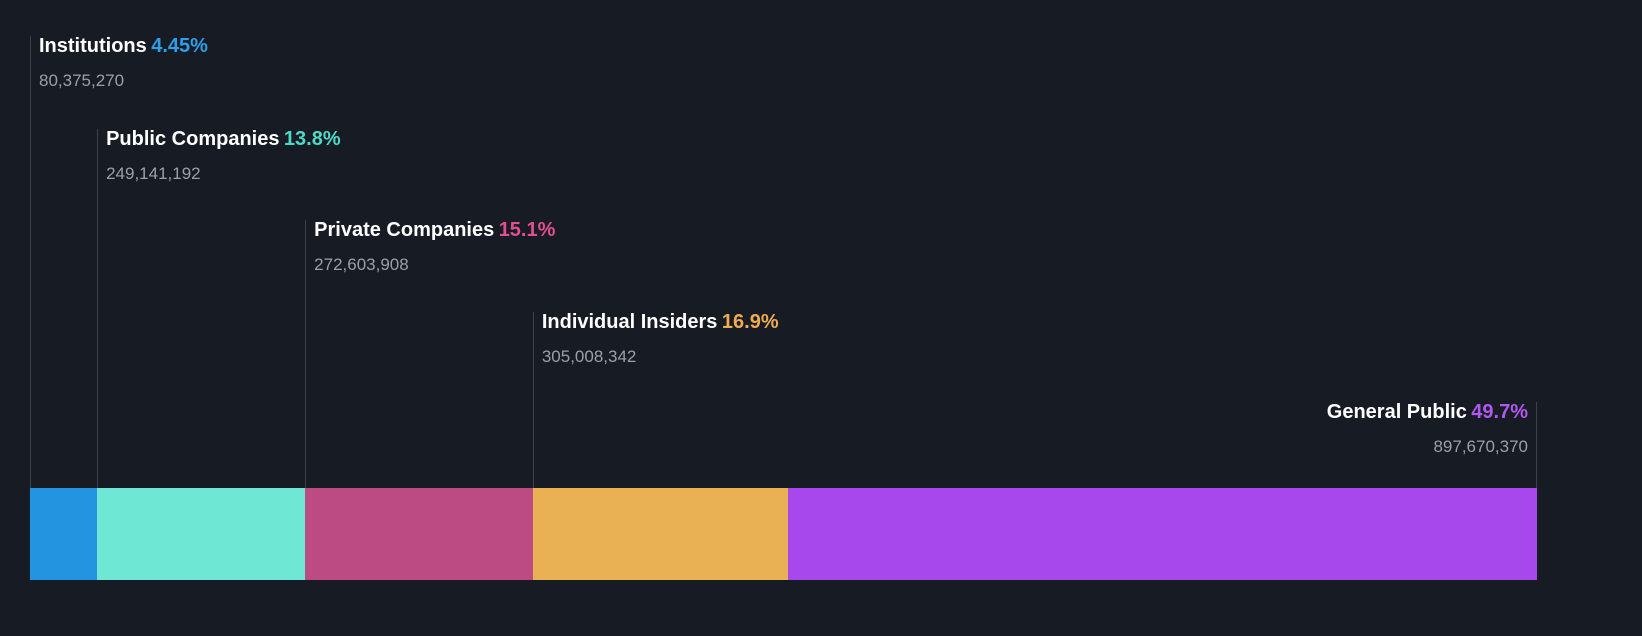  What do you see at coordinates (361, 264) in the screenshot?
I see `value-label: 272,603,908` at bounding box center [361, 264].